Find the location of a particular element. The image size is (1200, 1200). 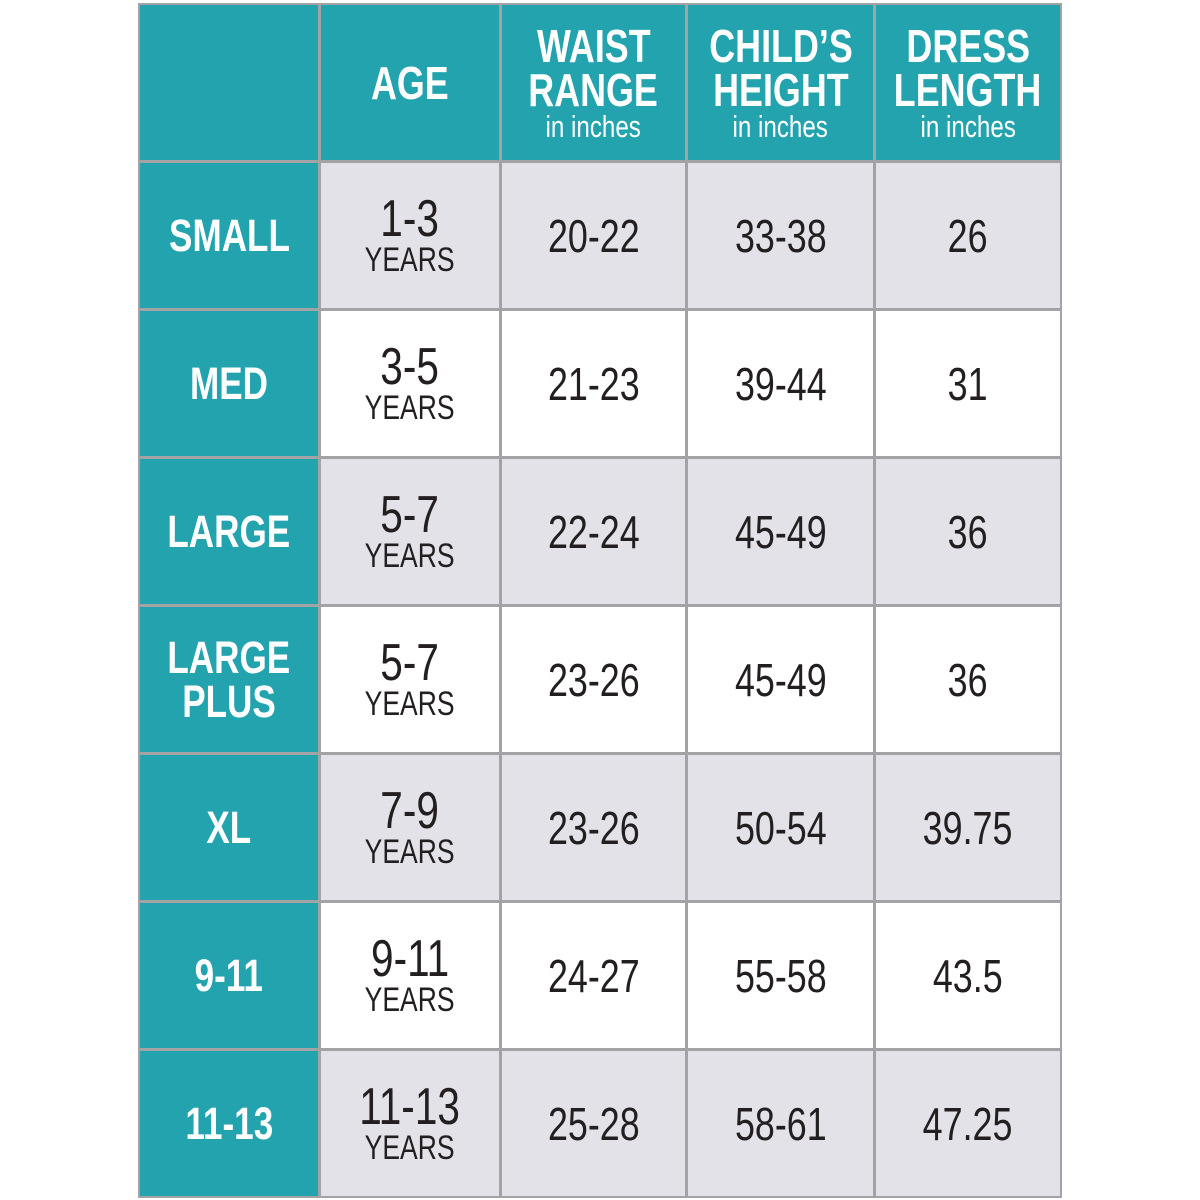

length-value: 43.5 is located at coordinates (968, 975).